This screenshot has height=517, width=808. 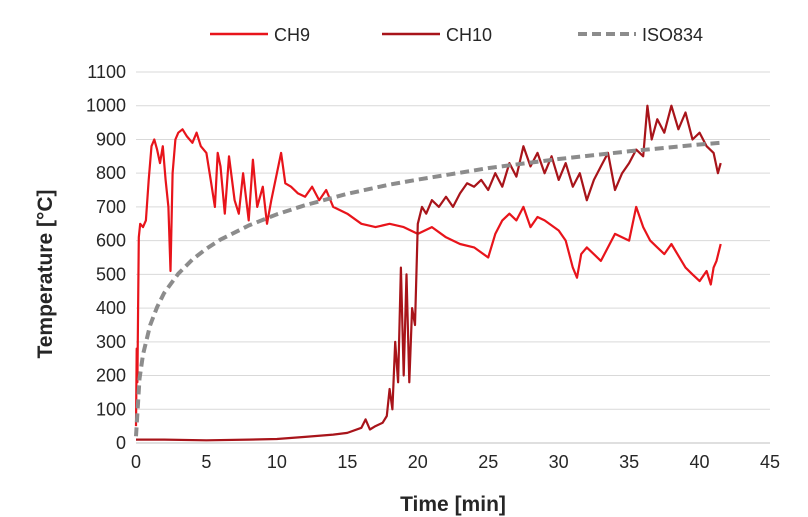 What do you see at coordinates (111, 308) in the screenshot?
I see `y-tick-label: 400` at bounding box center [111, 308].